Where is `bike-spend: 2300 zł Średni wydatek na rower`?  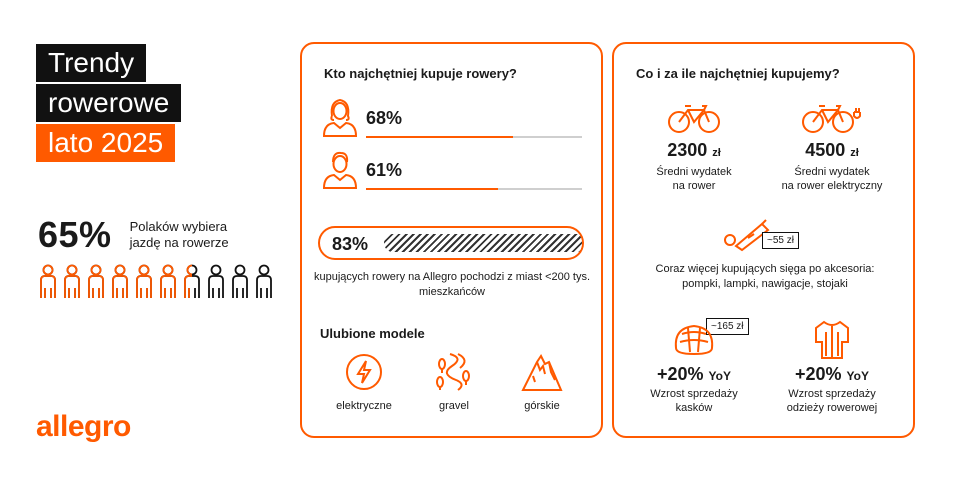
bike-spend: 2300 zł Średni wydatek na rower is located at coordinates (694, 147).